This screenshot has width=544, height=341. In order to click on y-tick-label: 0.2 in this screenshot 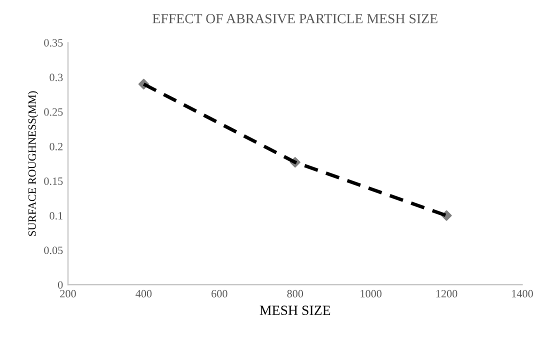, I will do `click(56, 146)`.